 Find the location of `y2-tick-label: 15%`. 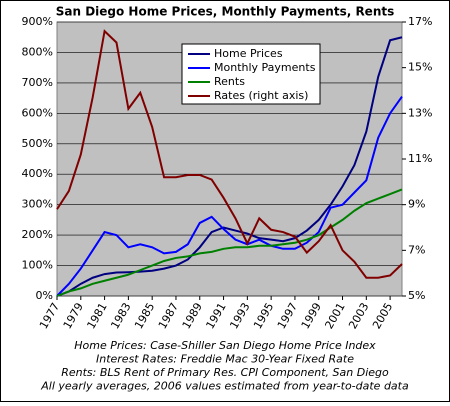

y2-tick-label: 15% is located at coordinates (420, 67).